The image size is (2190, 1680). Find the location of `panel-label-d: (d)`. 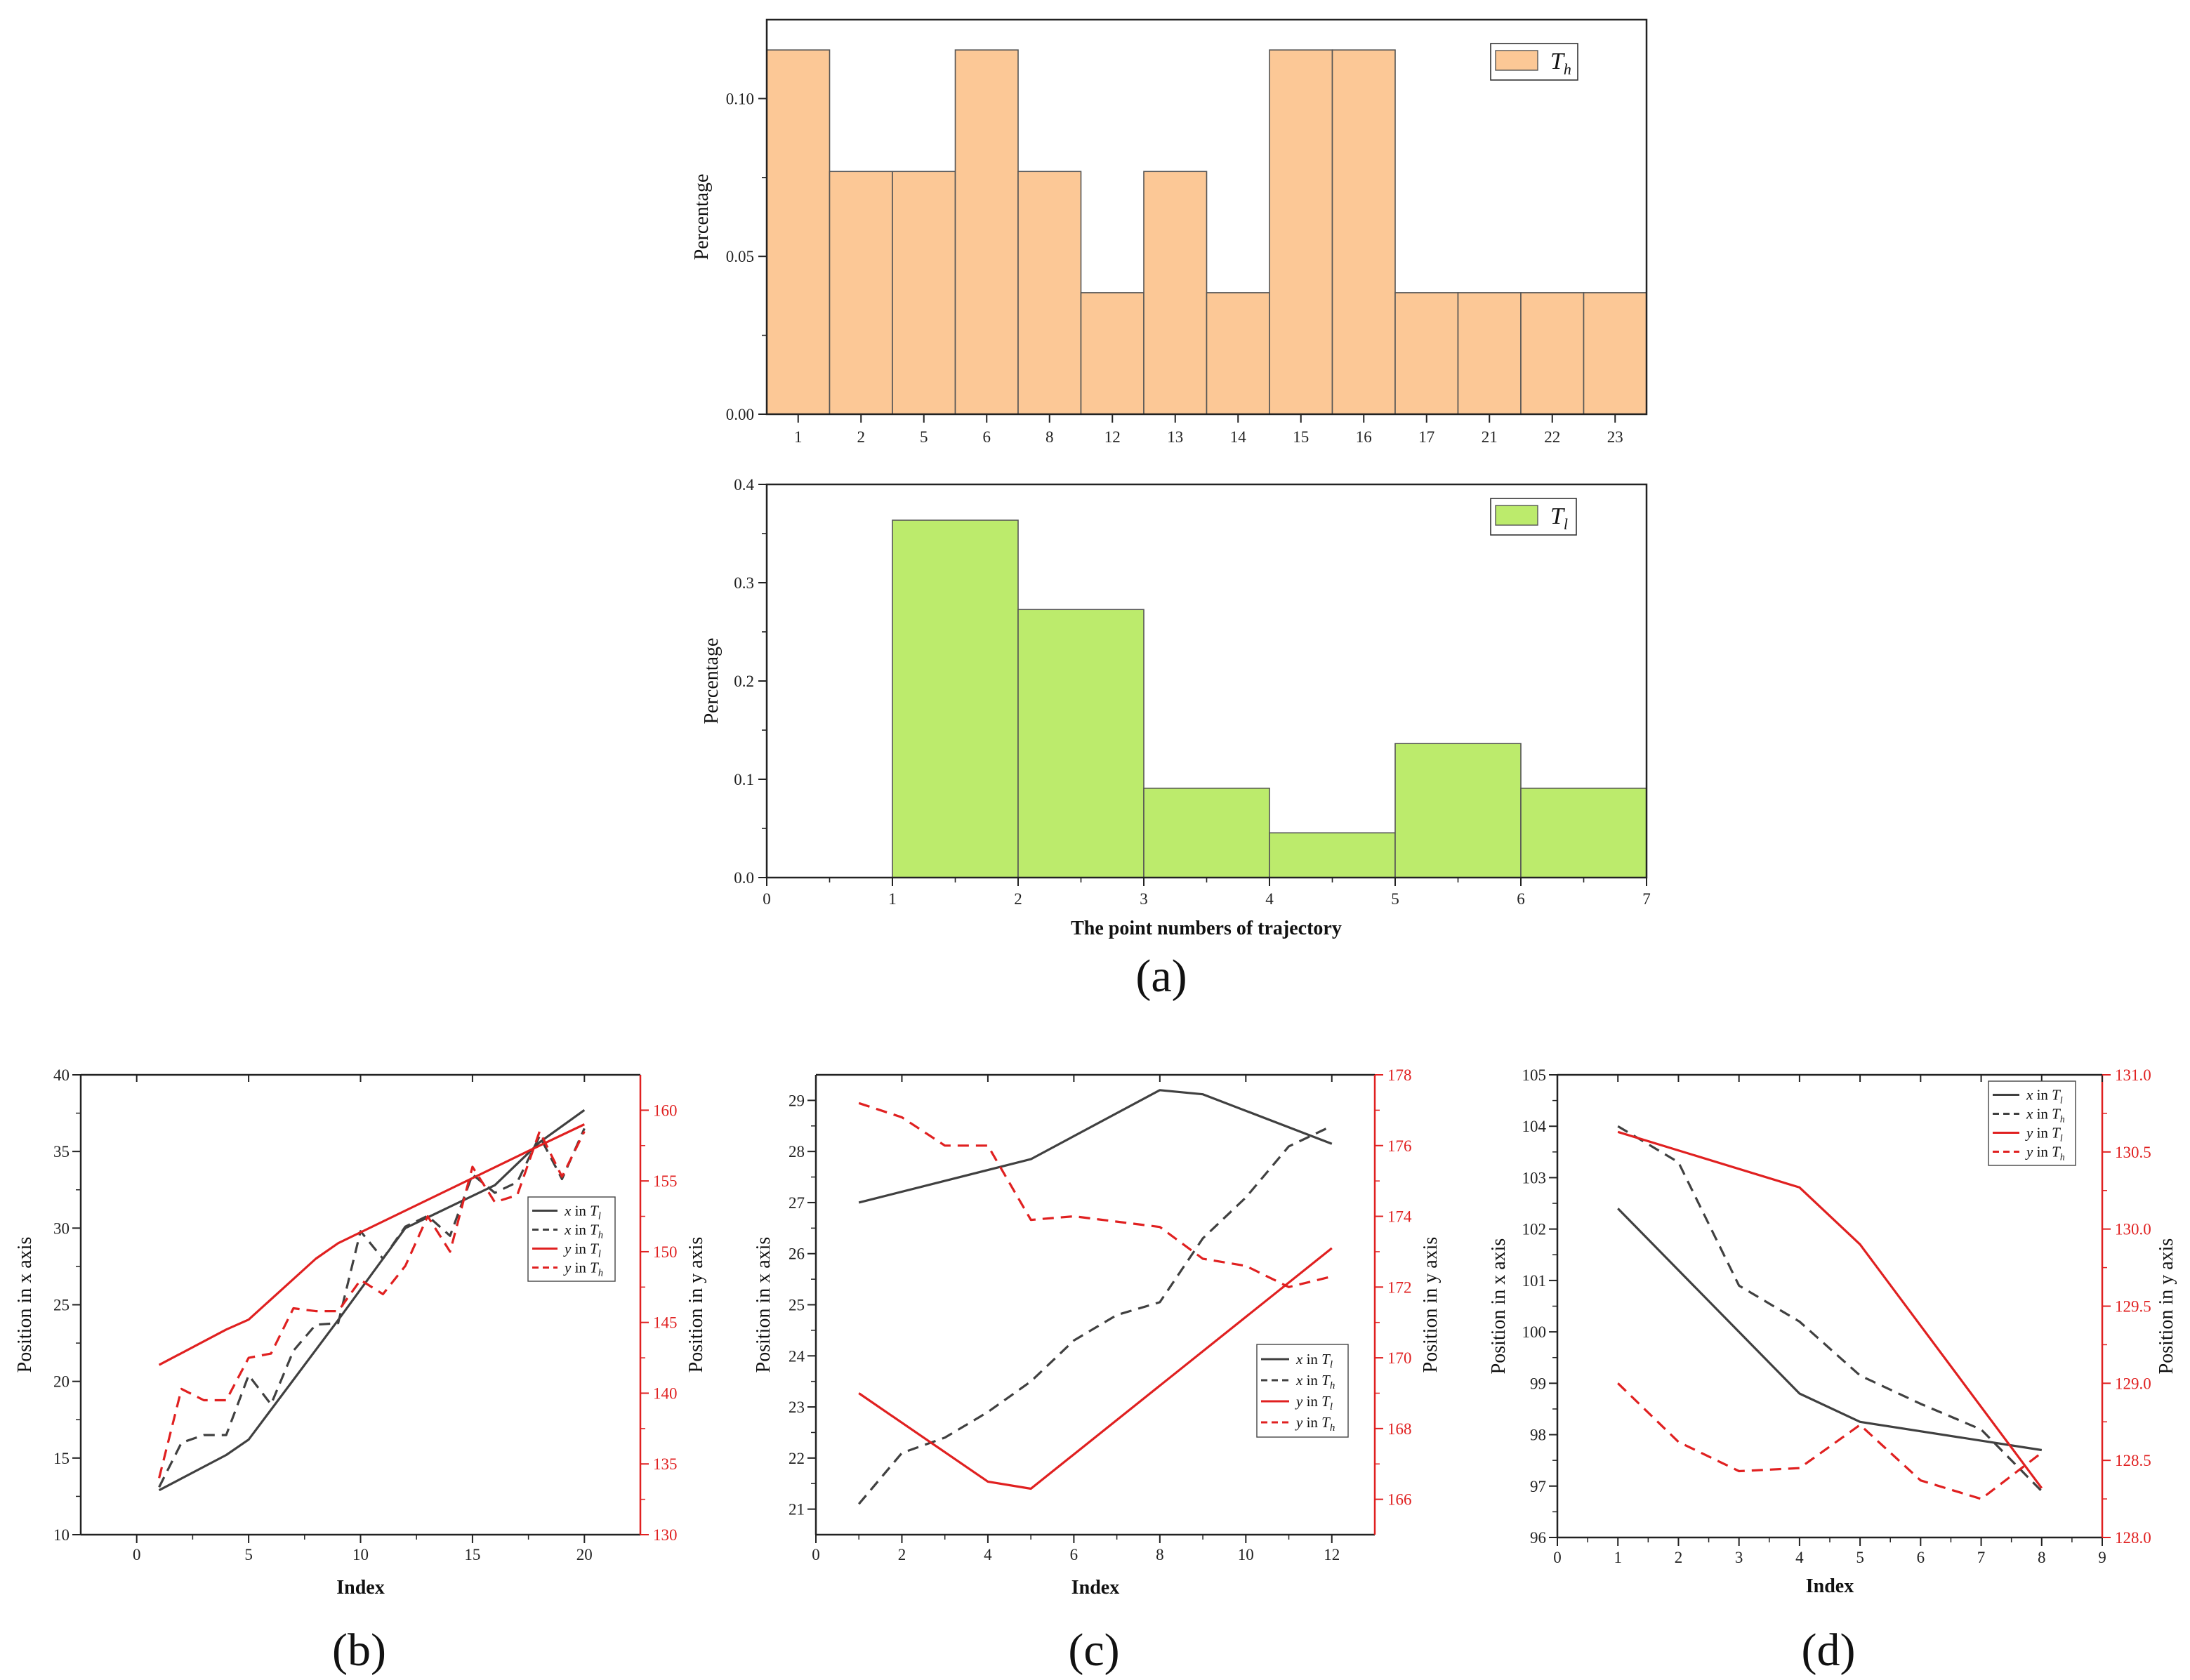

panel-label-d: (d) is located at coordinates (1829, 1651).